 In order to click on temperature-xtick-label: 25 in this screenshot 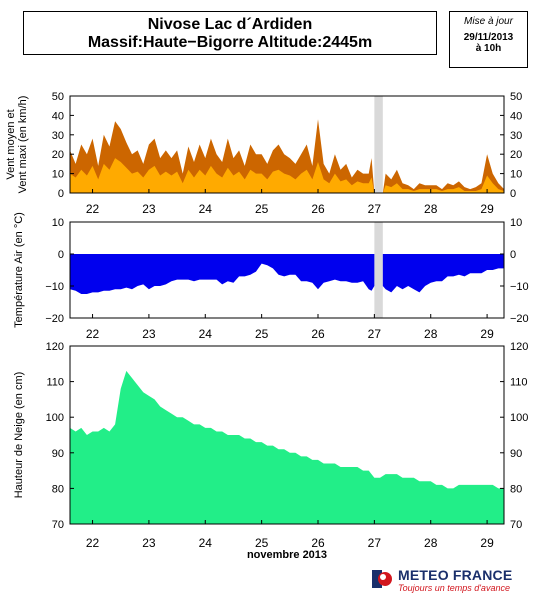, I will do `click(262, 334)`.